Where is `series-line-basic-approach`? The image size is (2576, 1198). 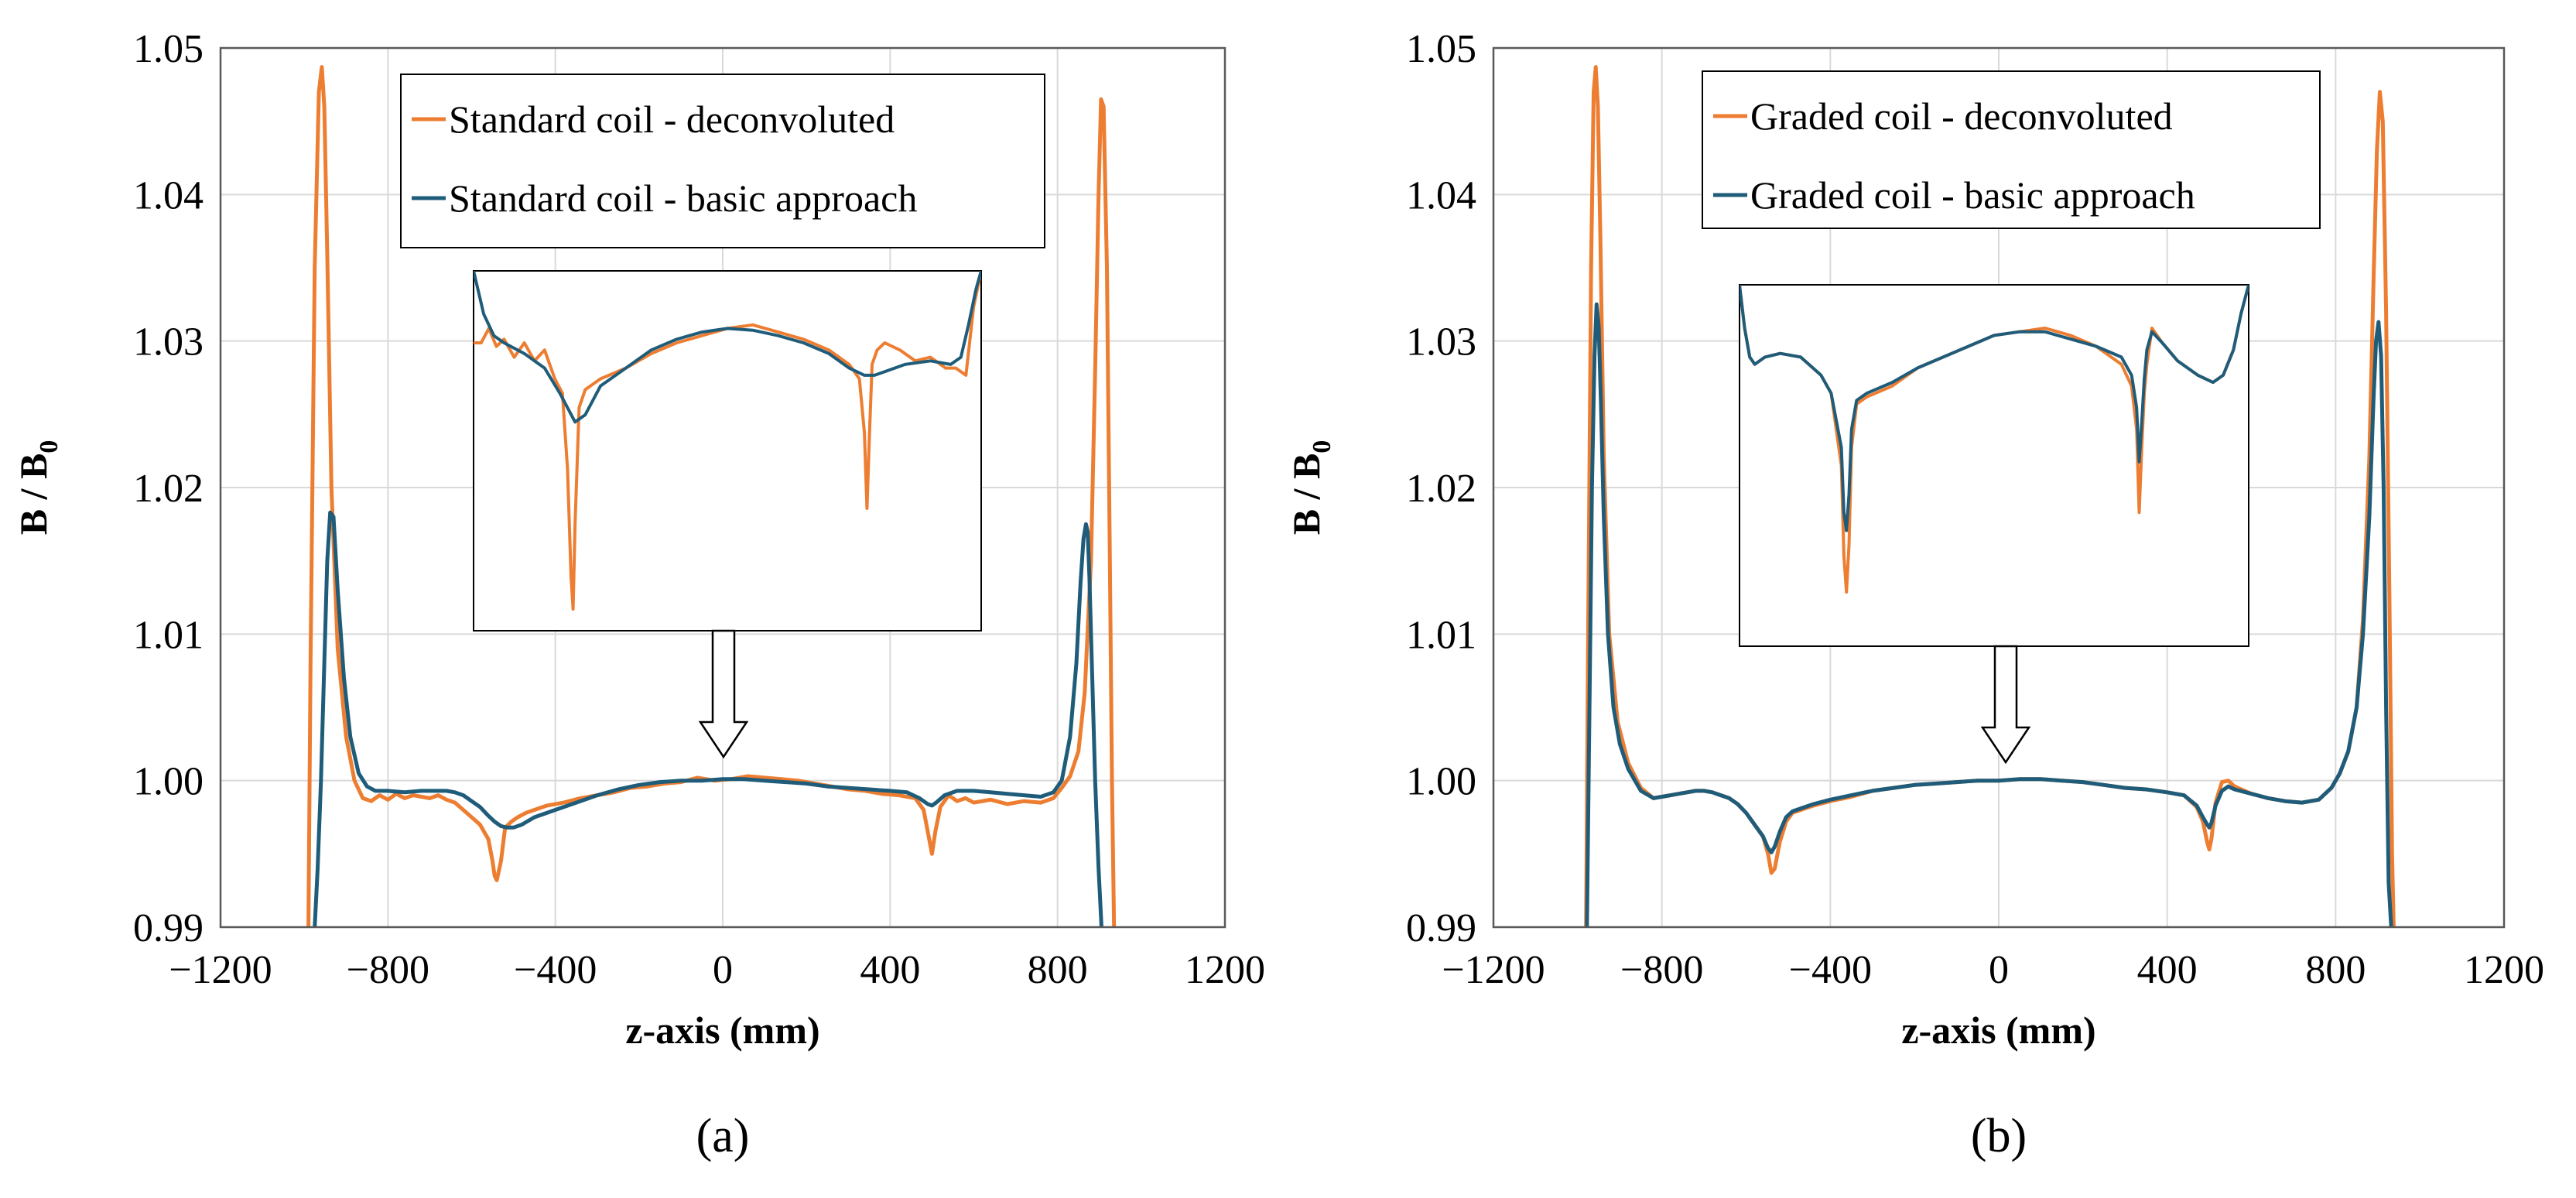 series-line-basic-approach is located at coordinates (708, 718).